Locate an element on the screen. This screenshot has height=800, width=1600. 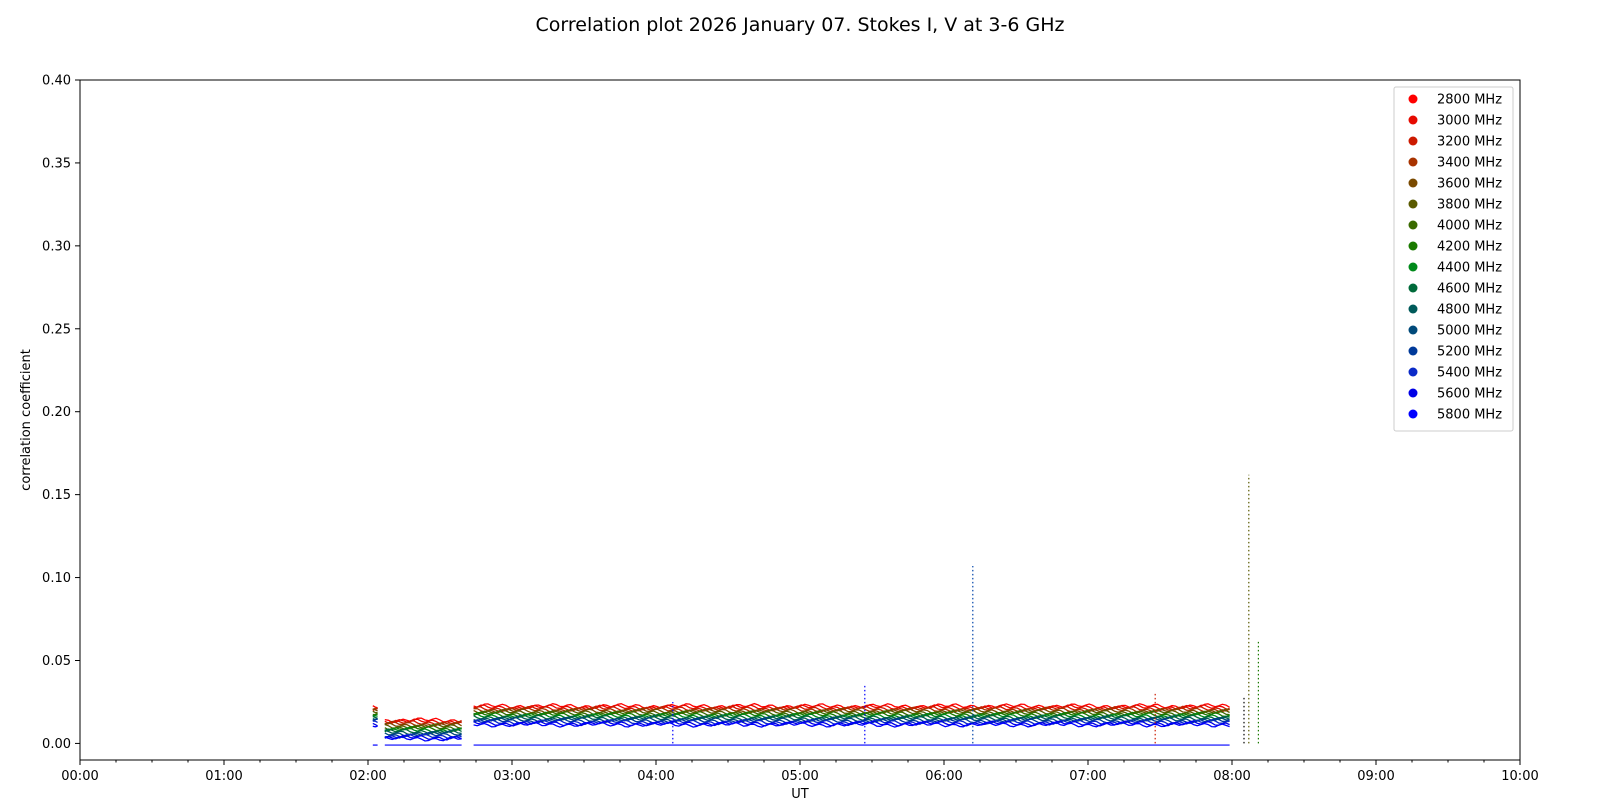
x-axis-label: UT is located at coordinates (800, 793).